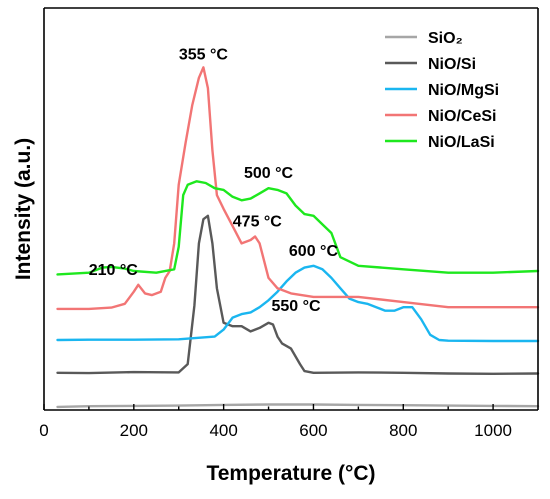  Describe the element at coordinates (461, 142) in the screenshot. I see `legend-label: NiO/LaSi` at that location.